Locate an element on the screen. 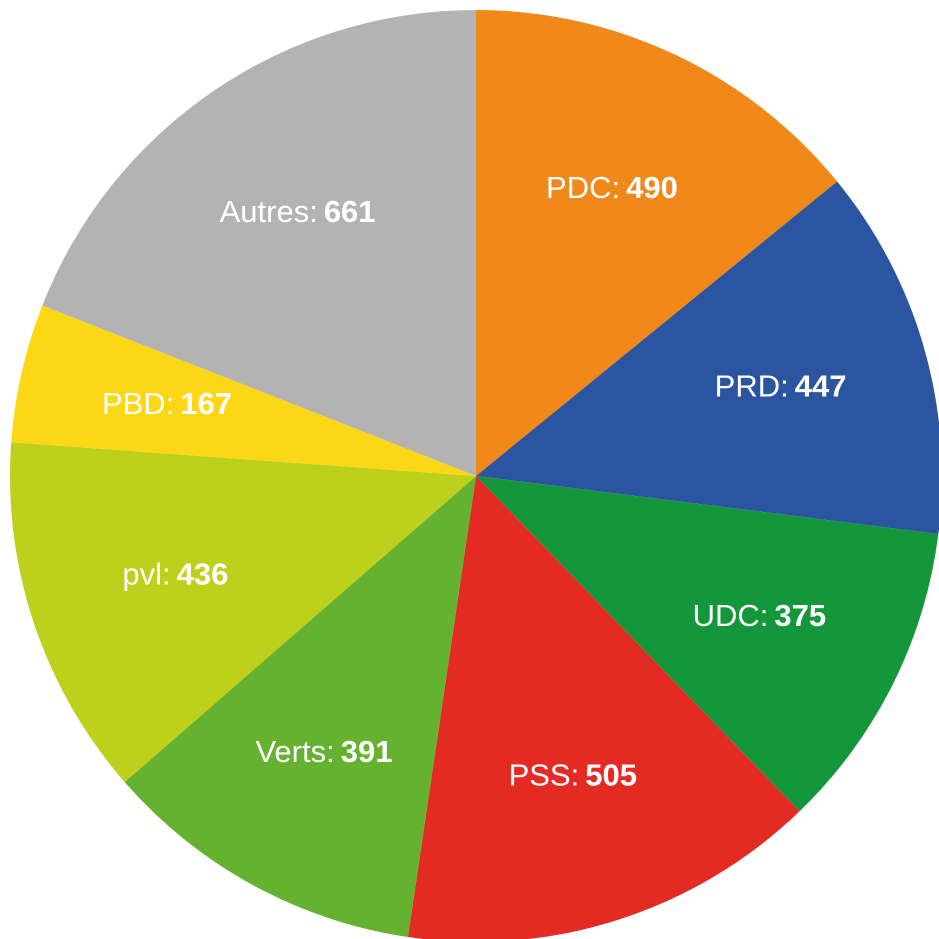 The image size is (939, 939). slice-category: PSS: is located at coordinates (544, 775).